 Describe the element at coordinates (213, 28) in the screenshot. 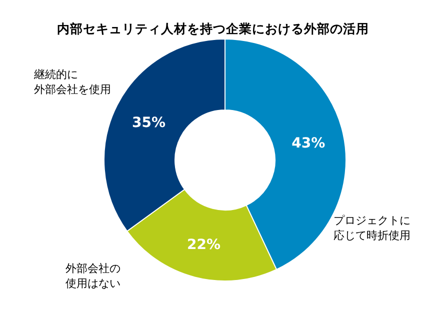

I see `title: 内部セキュリティ人材を持つ企業における外部の活用` at that location.